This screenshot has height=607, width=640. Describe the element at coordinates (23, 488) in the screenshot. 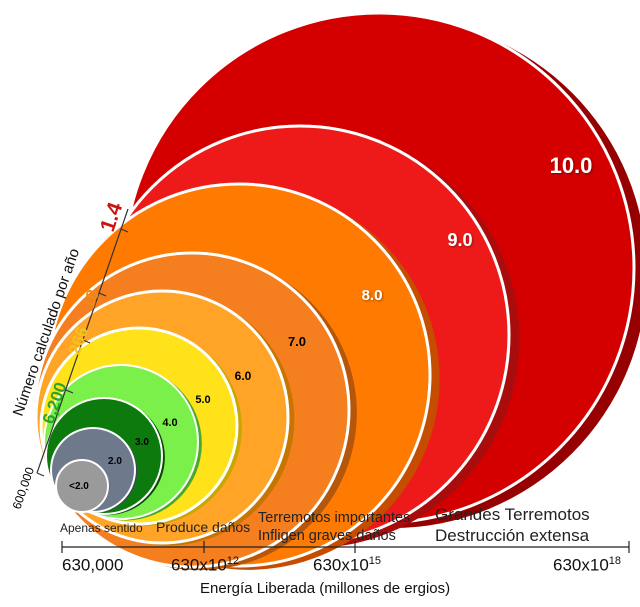

I see `frequency-600000: 600,000` at that location.